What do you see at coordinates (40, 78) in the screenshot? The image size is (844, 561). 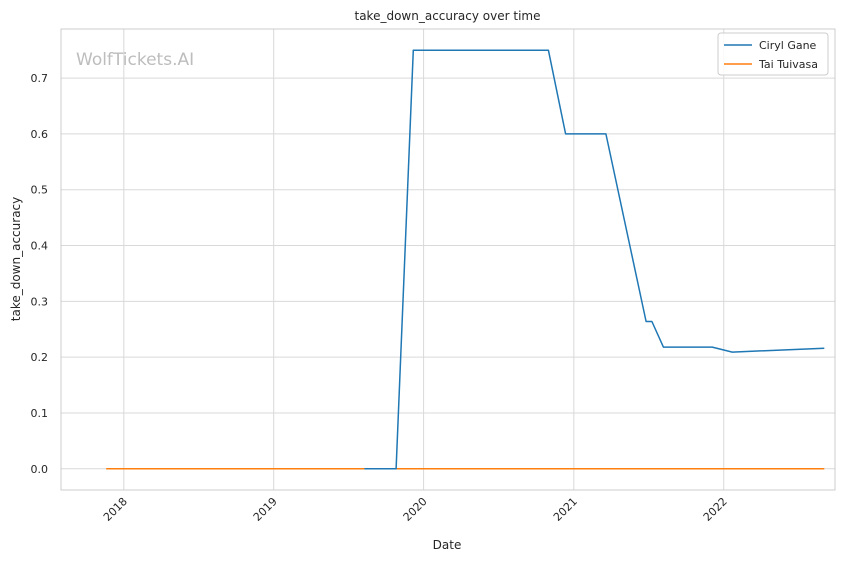 I see `y-tick-label: 0.7` at bounding box center [40, 78].